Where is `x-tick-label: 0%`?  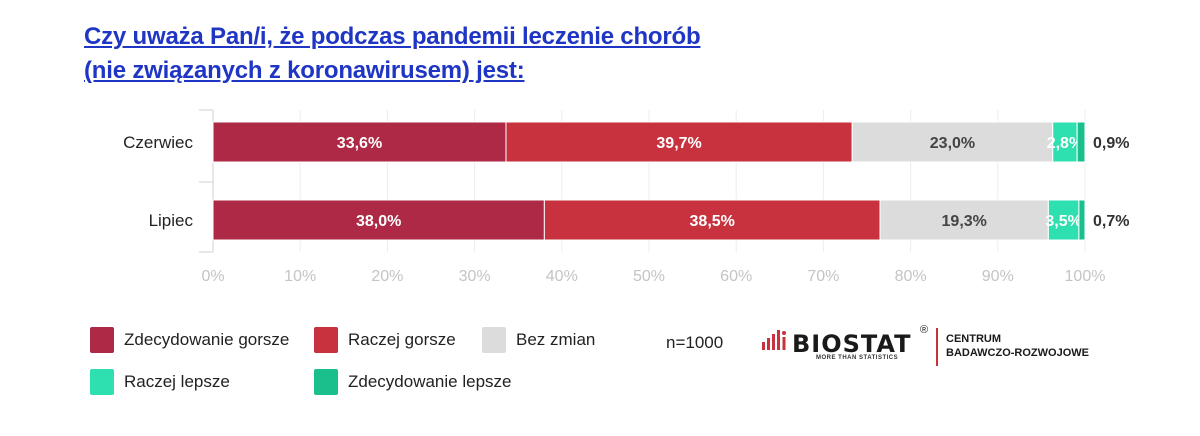
x-tick-label: 0% is located at coordinates (212, 276).